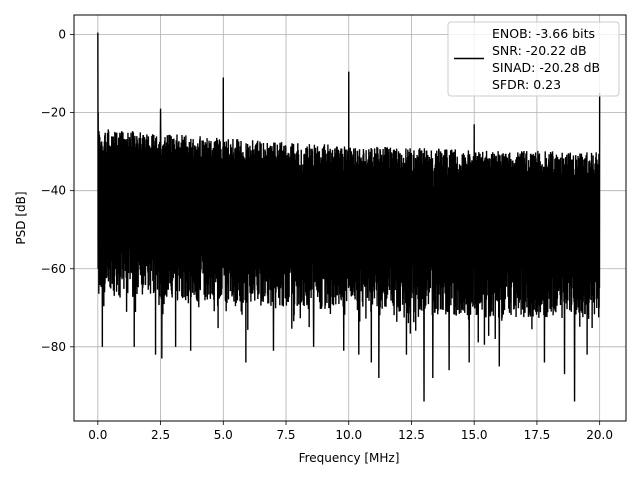 The image size is (640, 480). I want to click on x-tick-label: 12.5, so click(411, 435).